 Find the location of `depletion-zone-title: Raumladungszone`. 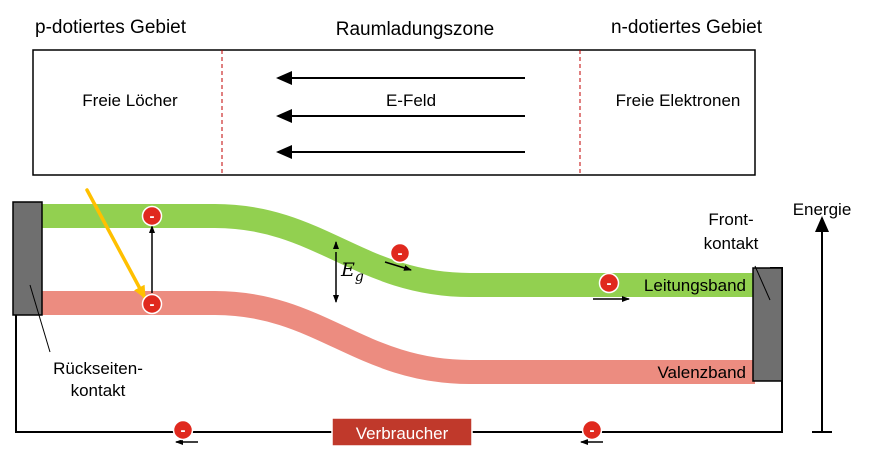

depletion-zone-title: Raumladungszone is located at coordinates (415, 29).